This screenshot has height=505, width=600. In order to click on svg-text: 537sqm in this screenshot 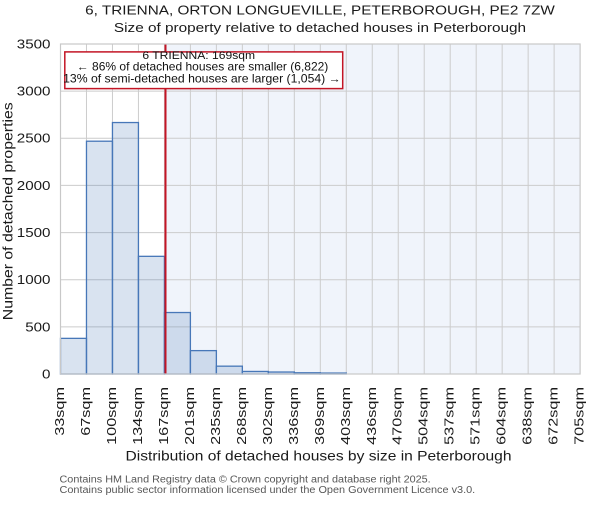, I will do `click(450, 416)`.